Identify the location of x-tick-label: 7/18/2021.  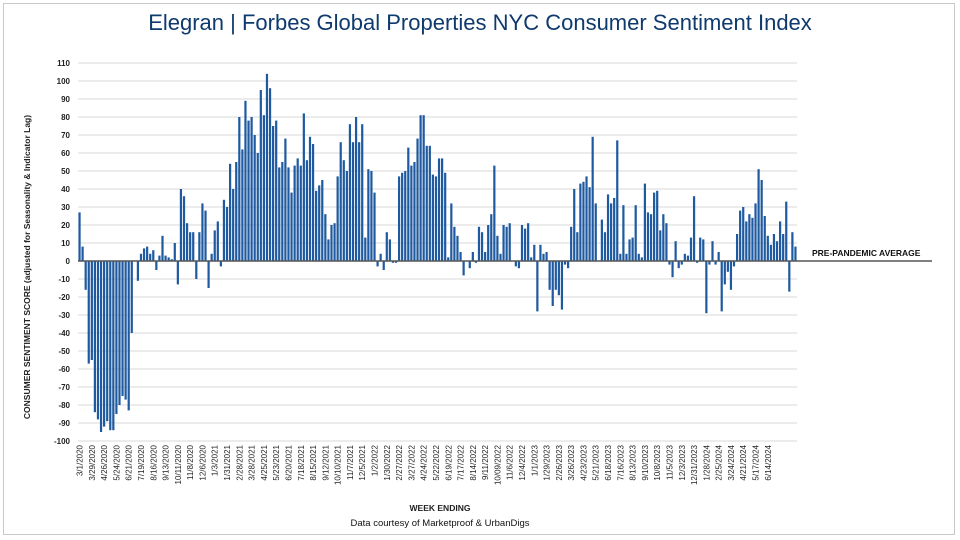
(301, 462).